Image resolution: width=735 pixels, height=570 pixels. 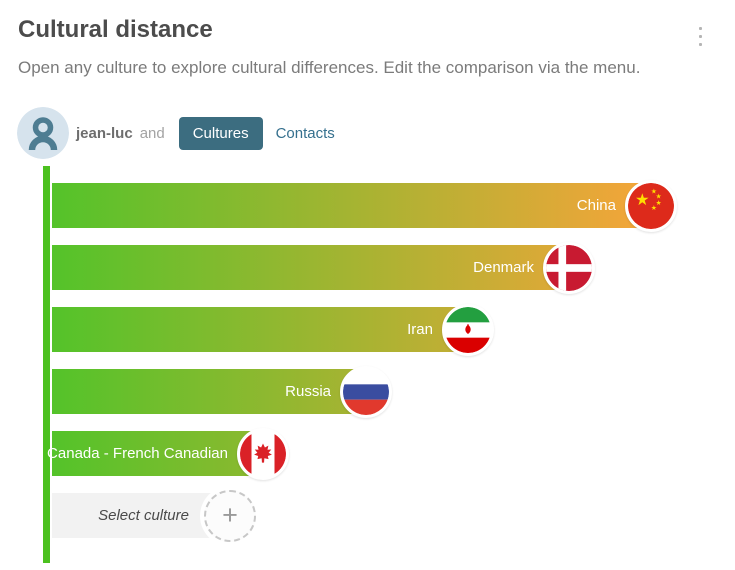 I want to click on canada-flag-icon, so click(x=263, y=453).